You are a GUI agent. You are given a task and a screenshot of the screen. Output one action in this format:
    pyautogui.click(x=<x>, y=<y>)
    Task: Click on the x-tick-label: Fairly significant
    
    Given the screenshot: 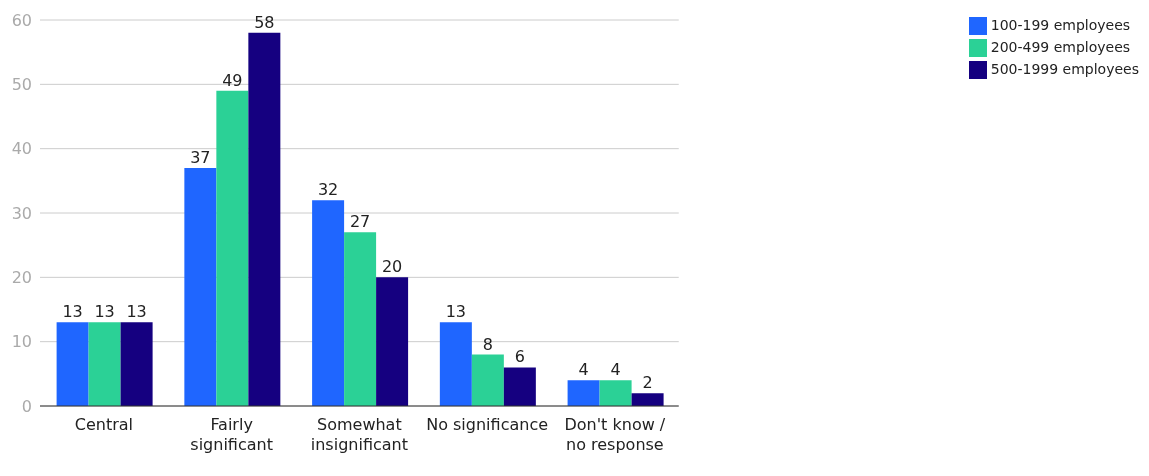 What is the action you would take?
    pyautogui.click(x=231, y=434)
    